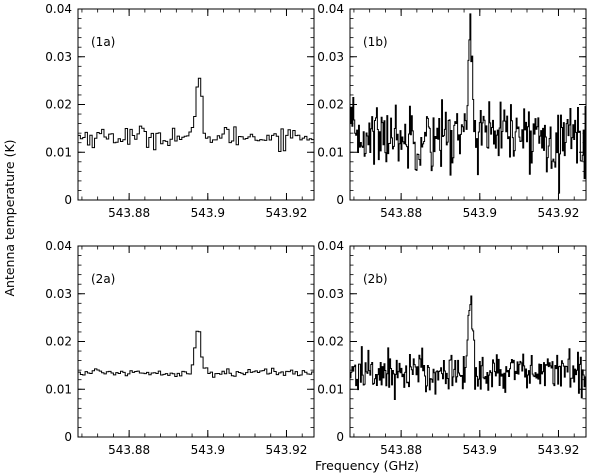 This screenshot has width=600, height=475. Describe the element at coordinates (103, 279) in the screenshot. I see `panel-label: (2a)` at that location.